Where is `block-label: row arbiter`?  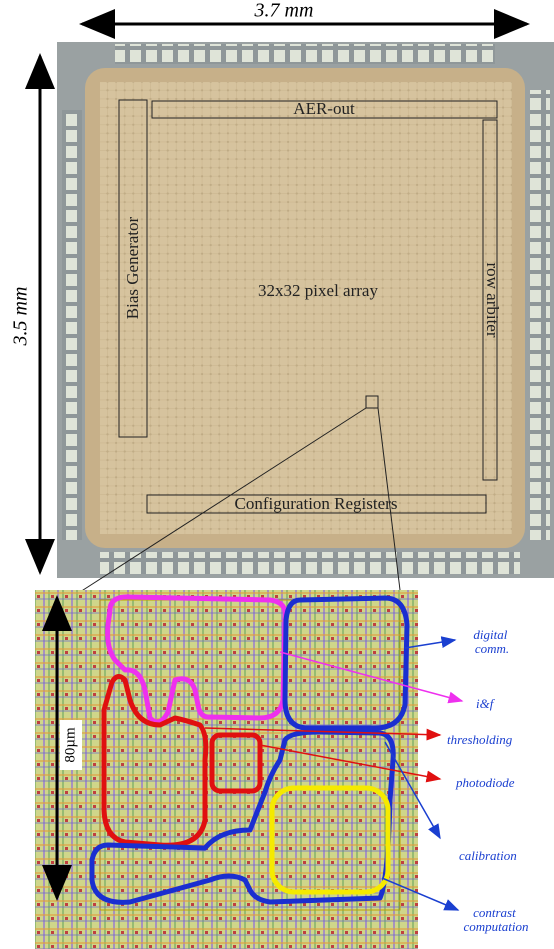 block-label: row arbiter is located at coordinates (492, 299).